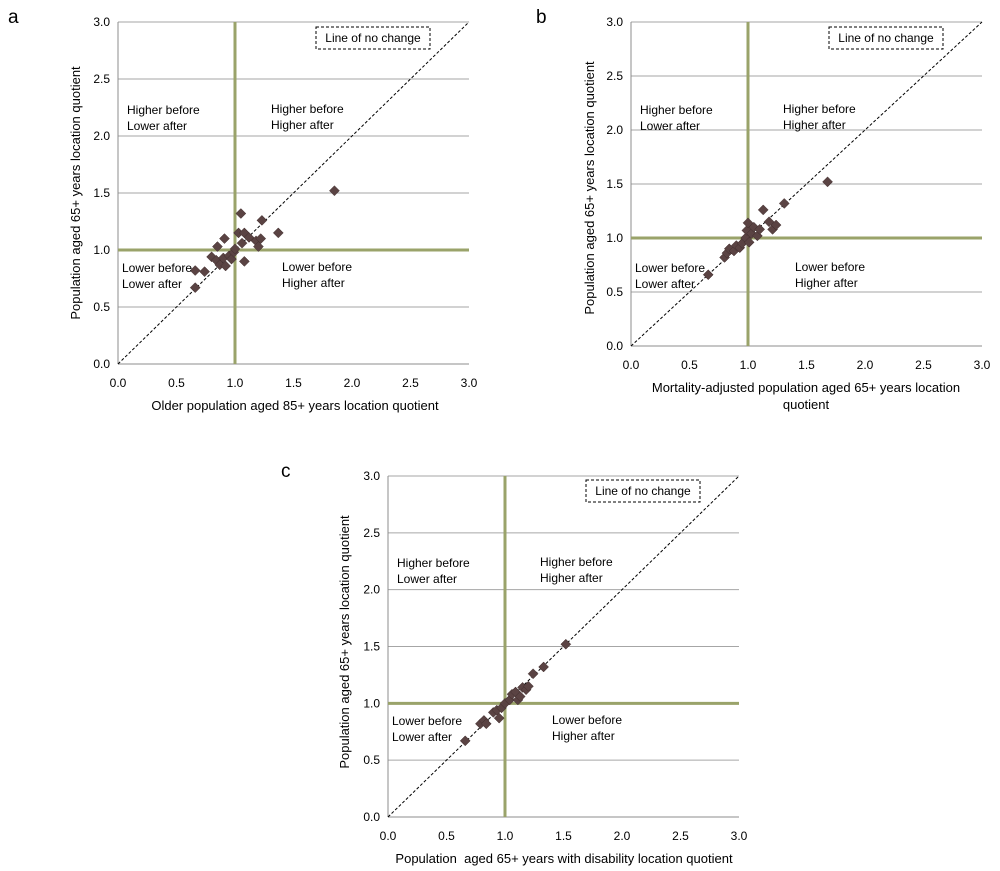 Image resolution: width=1000 pixels, height=871 pixels. I want to click on line-of-no-change, so click(563, 646).